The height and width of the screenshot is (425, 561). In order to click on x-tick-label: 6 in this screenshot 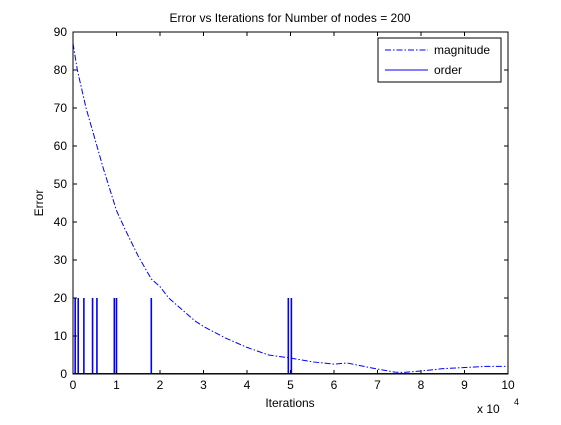, I will do `click(334, 385)`.